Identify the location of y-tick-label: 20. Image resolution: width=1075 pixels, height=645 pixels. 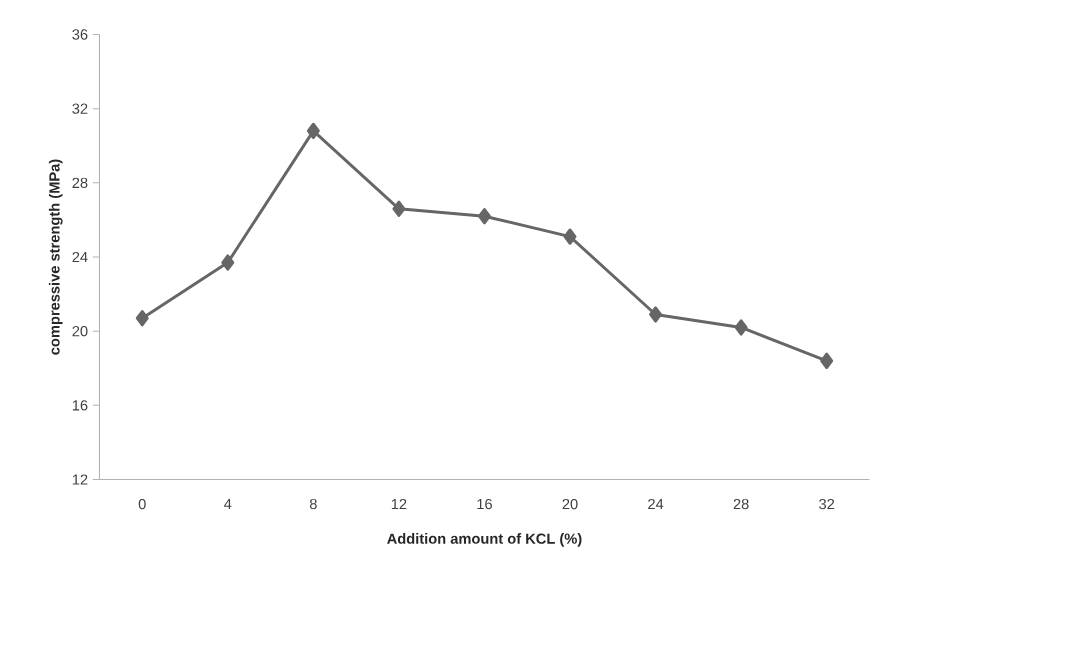
(80, 331).